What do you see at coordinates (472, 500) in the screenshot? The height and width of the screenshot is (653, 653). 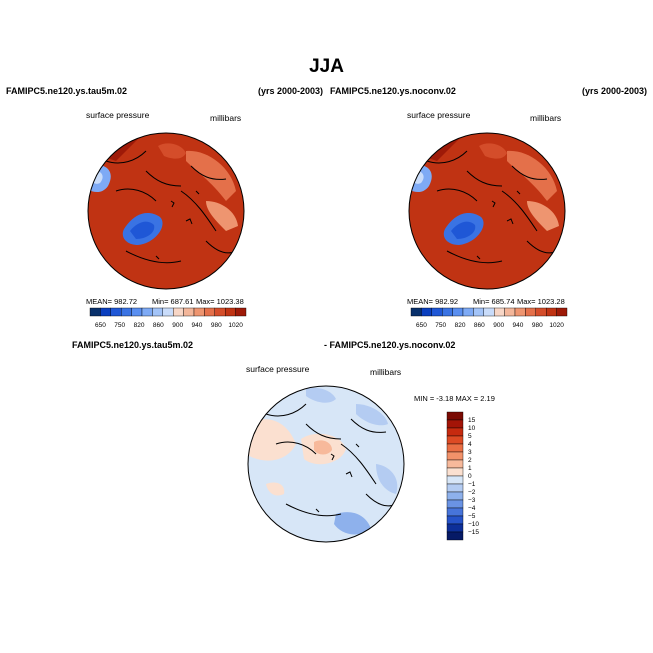 I see `colorbar-tick-label: −3` at bounding box center [472, 500].